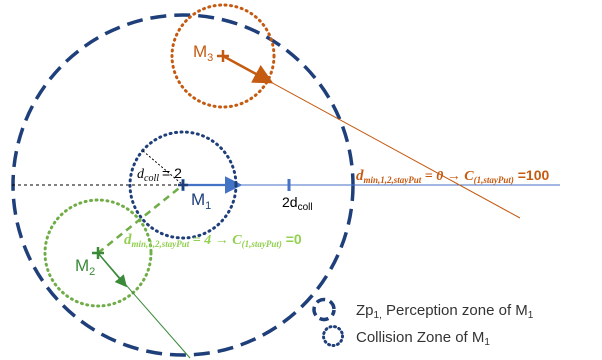  What do you see at coordinates (140, 219) in the screenshot?
I see `m1-m2-distance-line` at bounding box center [140, 219].